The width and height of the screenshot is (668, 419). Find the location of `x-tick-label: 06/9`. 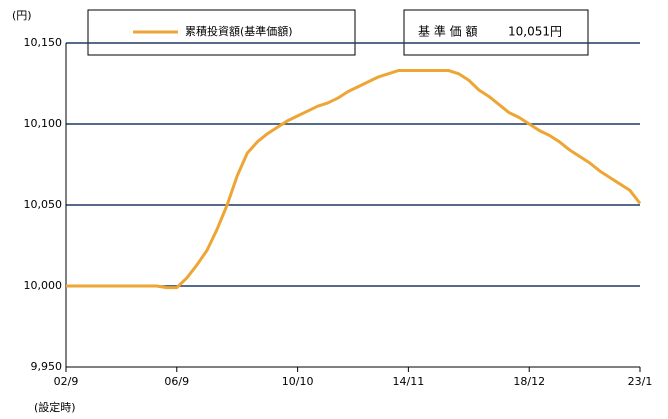

x-tick-label: 06/9 is located at coordinates (176, 381).